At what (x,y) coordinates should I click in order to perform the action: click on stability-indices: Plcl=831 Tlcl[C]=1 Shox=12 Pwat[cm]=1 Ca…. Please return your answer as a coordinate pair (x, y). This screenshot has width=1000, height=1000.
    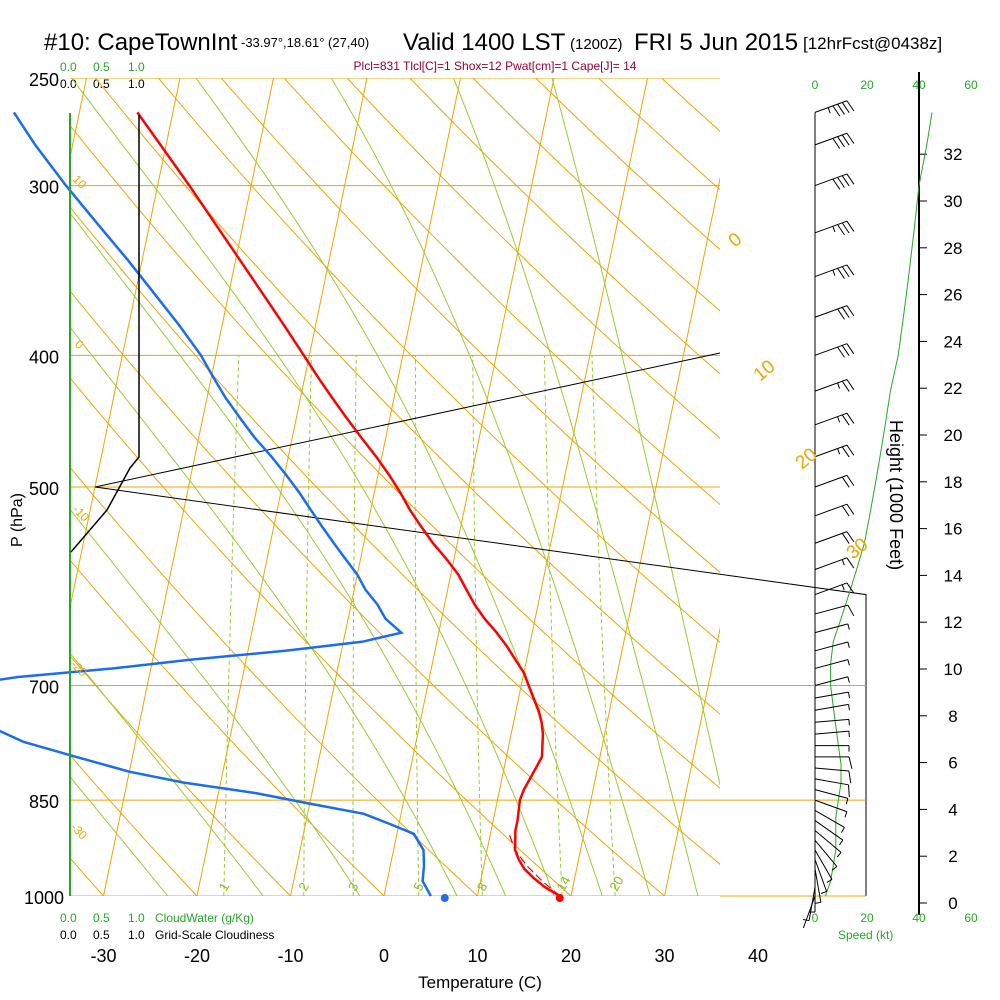
    Looking at the image, I should click on (495, 66).